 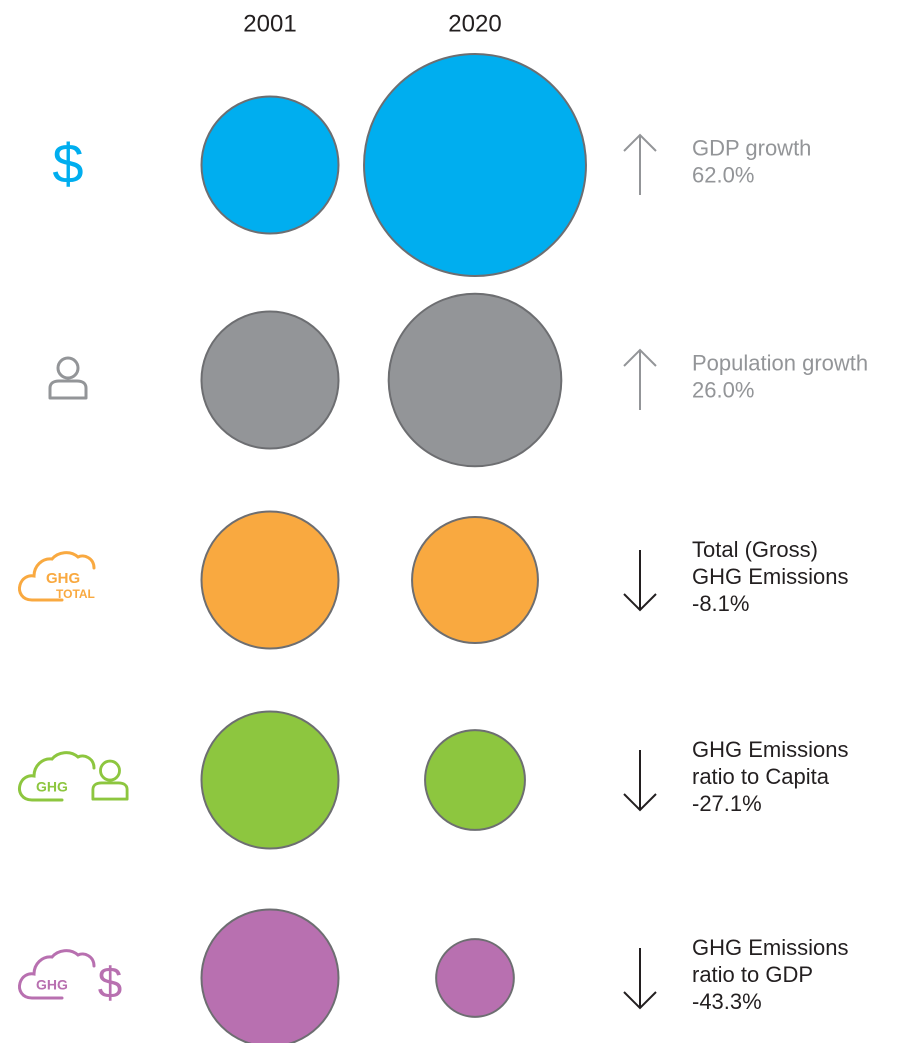 What do you see at coordinates (780, 362) in the screenshot?
I see `row-label: Population growth` at bounding box center [780, 362].